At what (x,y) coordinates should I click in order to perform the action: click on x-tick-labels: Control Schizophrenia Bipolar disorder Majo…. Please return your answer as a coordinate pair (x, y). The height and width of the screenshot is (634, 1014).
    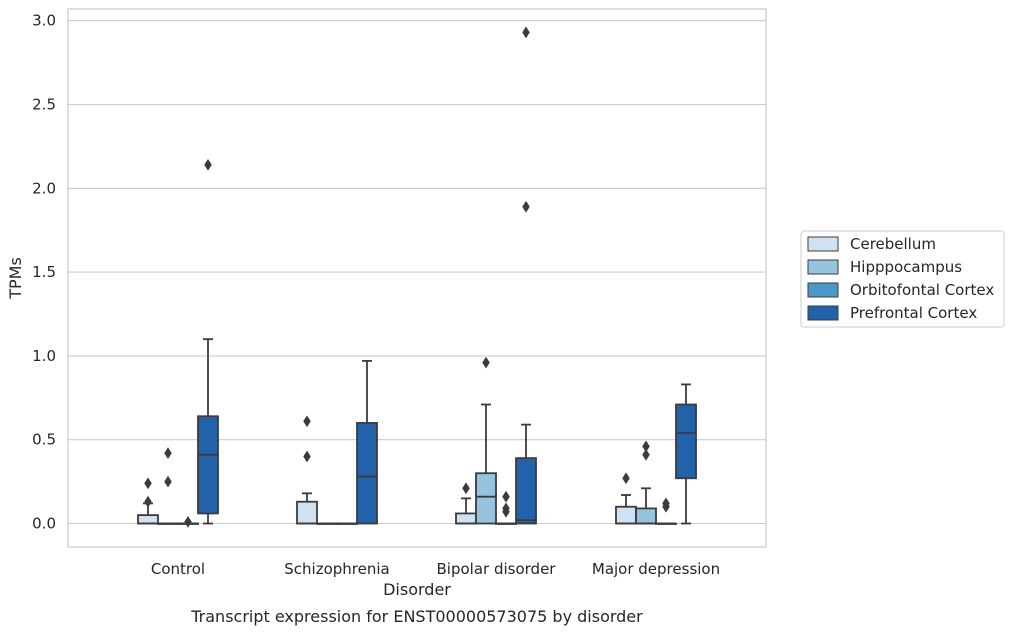
    Looking at the image, I should click on (435, 569).